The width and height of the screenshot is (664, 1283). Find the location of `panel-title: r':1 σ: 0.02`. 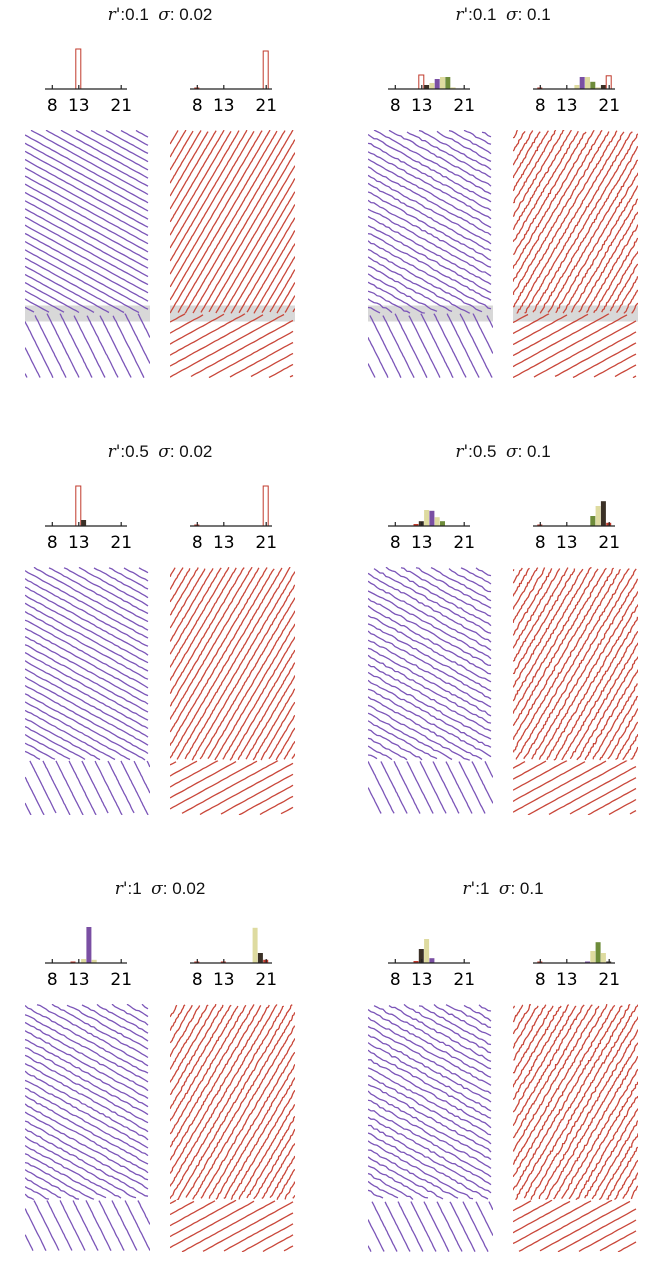

panel-title: r':1 σ: 0.02 is located at coordinates (160, 889).